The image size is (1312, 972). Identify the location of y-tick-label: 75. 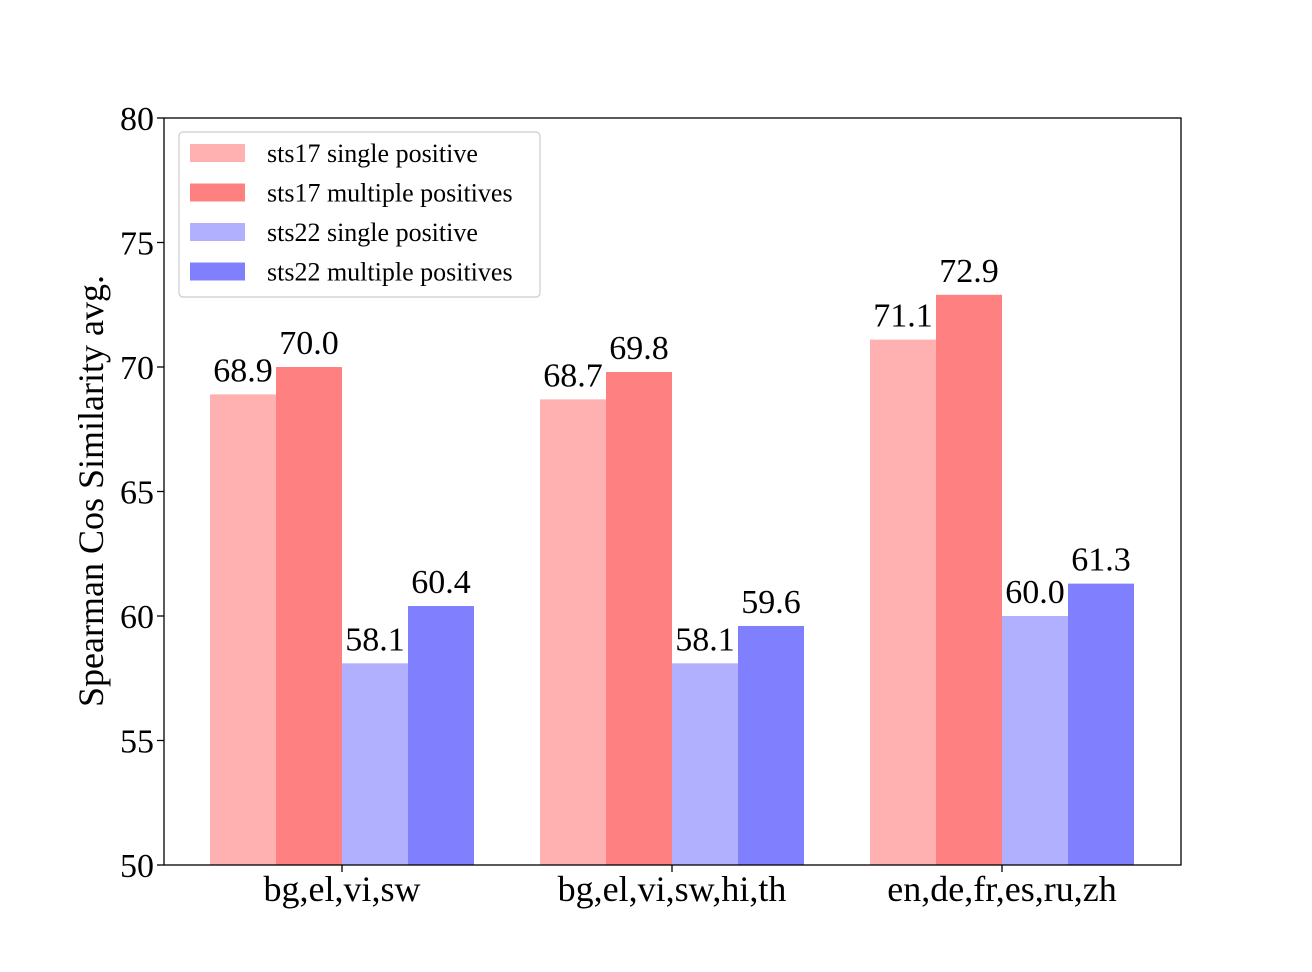
(137, 244).